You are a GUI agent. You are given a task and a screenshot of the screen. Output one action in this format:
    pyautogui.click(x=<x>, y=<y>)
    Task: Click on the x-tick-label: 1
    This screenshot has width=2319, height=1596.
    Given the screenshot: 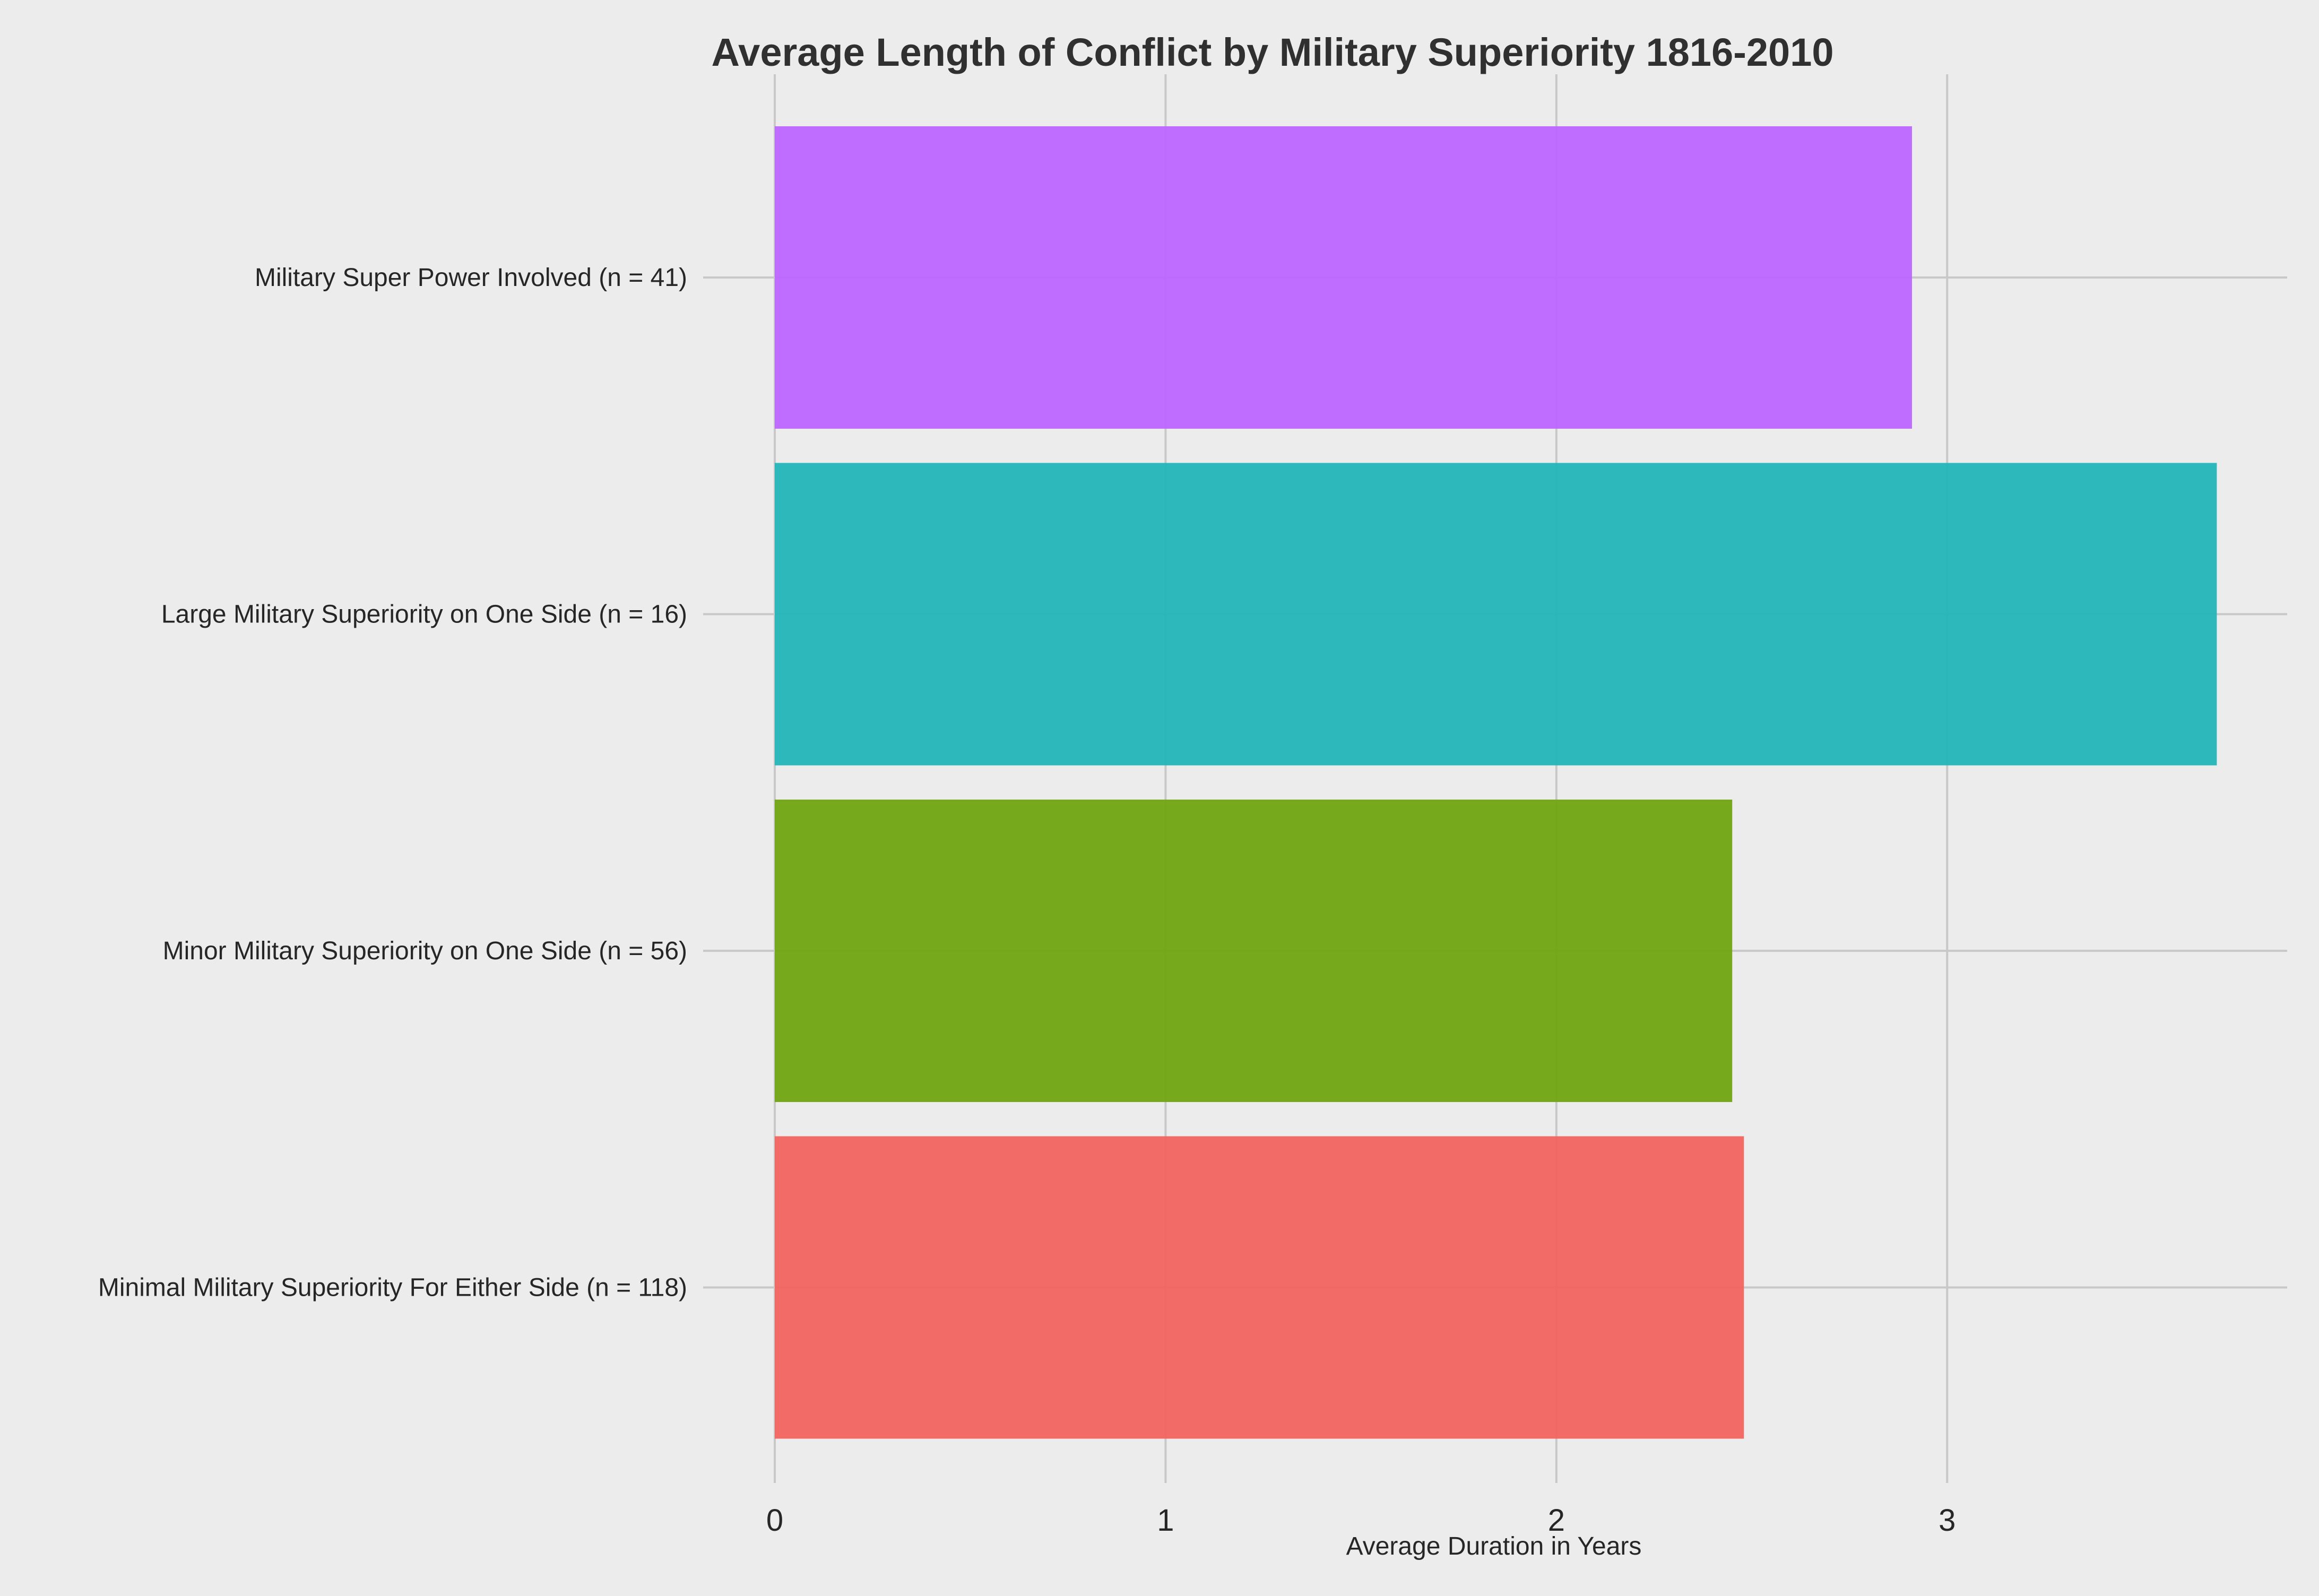 What is the action you would take?
    pyautogui.click(x=1165, y=1520)
    